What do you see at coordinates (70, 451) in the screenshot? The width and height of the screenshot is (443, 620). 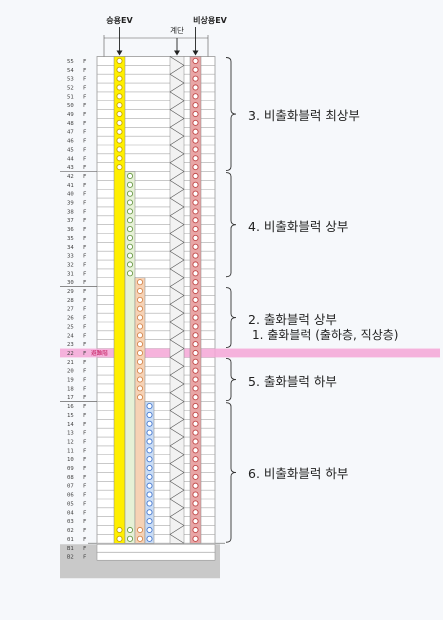 I see `floor-label: 11` at bounding box center [70, 451].